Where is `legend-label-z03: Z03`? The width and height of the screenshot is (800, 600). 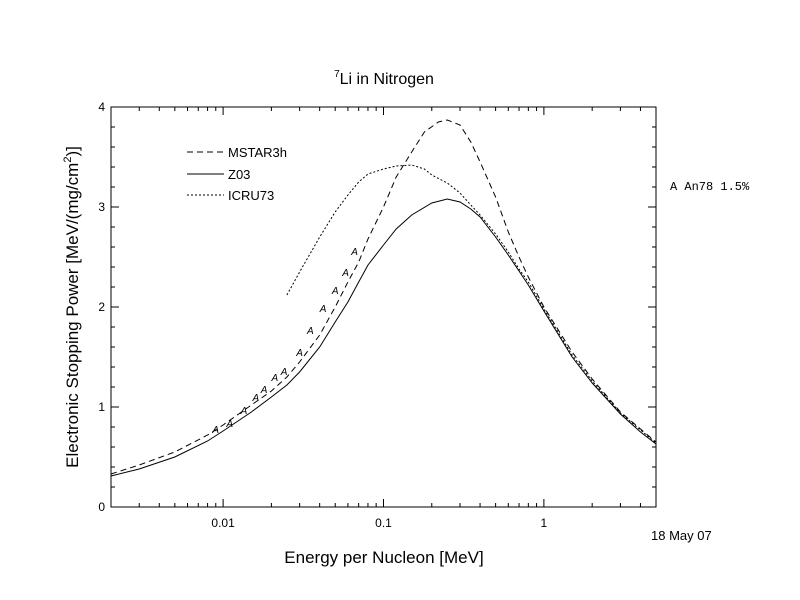
legend-label-z03: Z03 is located at coordinates (239, 174).